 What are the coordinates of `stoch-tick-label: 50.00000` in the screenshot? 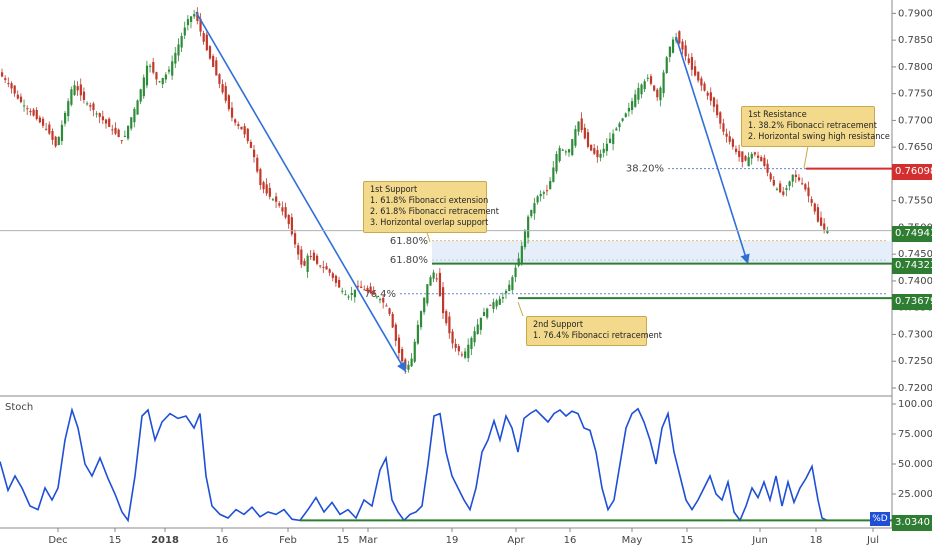 It's located at (915, 464).